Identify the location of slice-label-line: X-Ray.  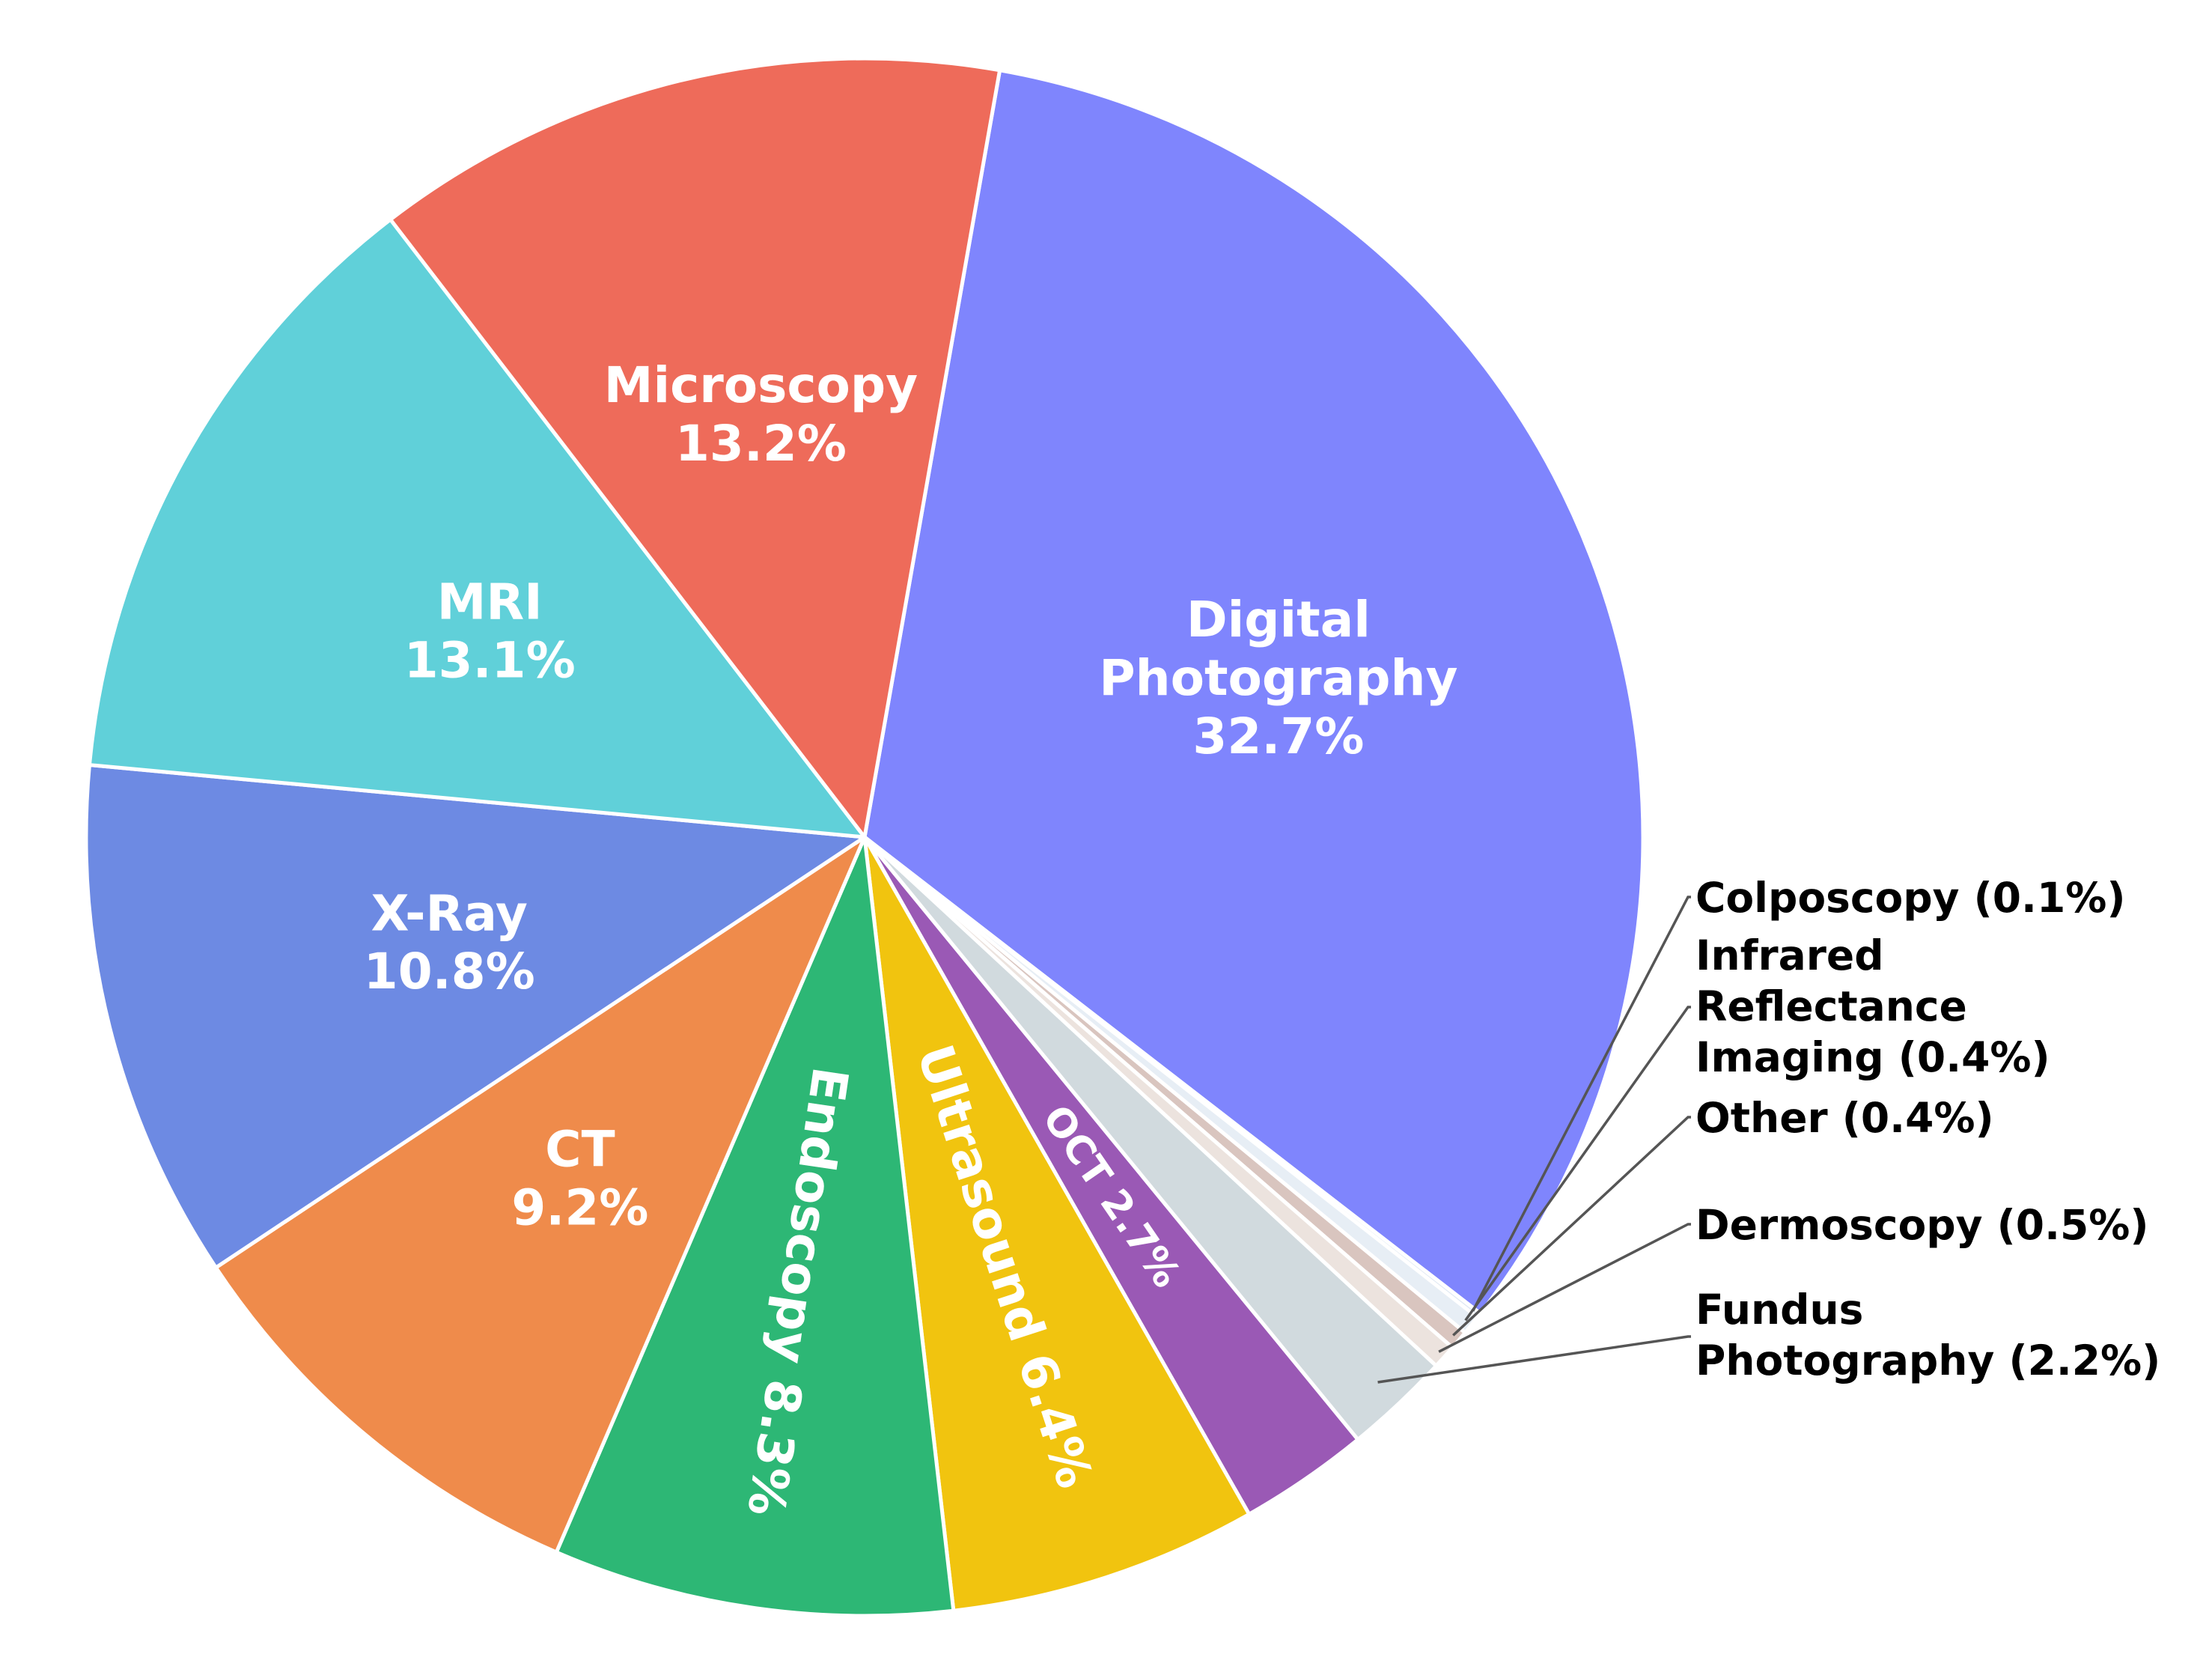
(449, 913).